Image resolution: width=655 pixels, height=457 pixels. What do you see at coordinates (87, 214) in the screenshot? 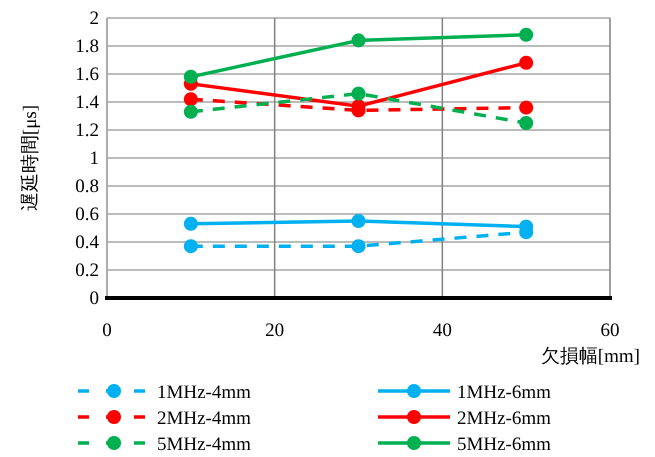
I see `y-tick-label: 0.6` at bounding box center [87, 214].